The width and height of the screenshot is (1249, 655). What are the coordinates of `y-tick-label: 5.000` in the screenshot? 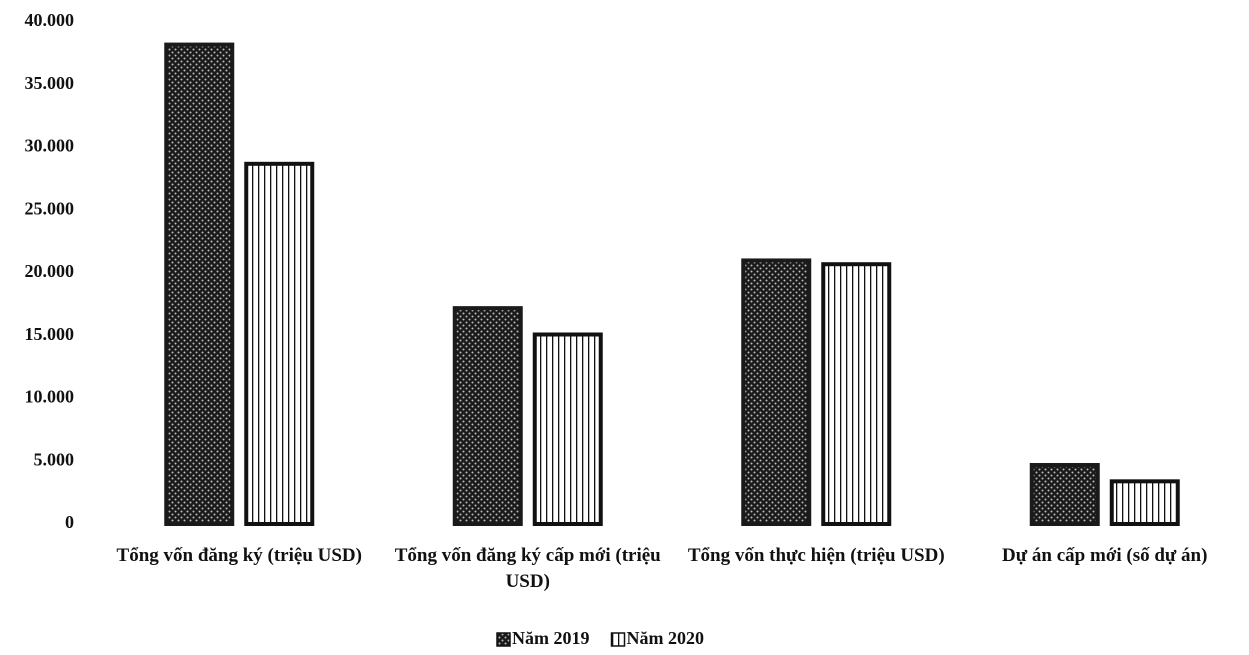 It's located at (54, 459).